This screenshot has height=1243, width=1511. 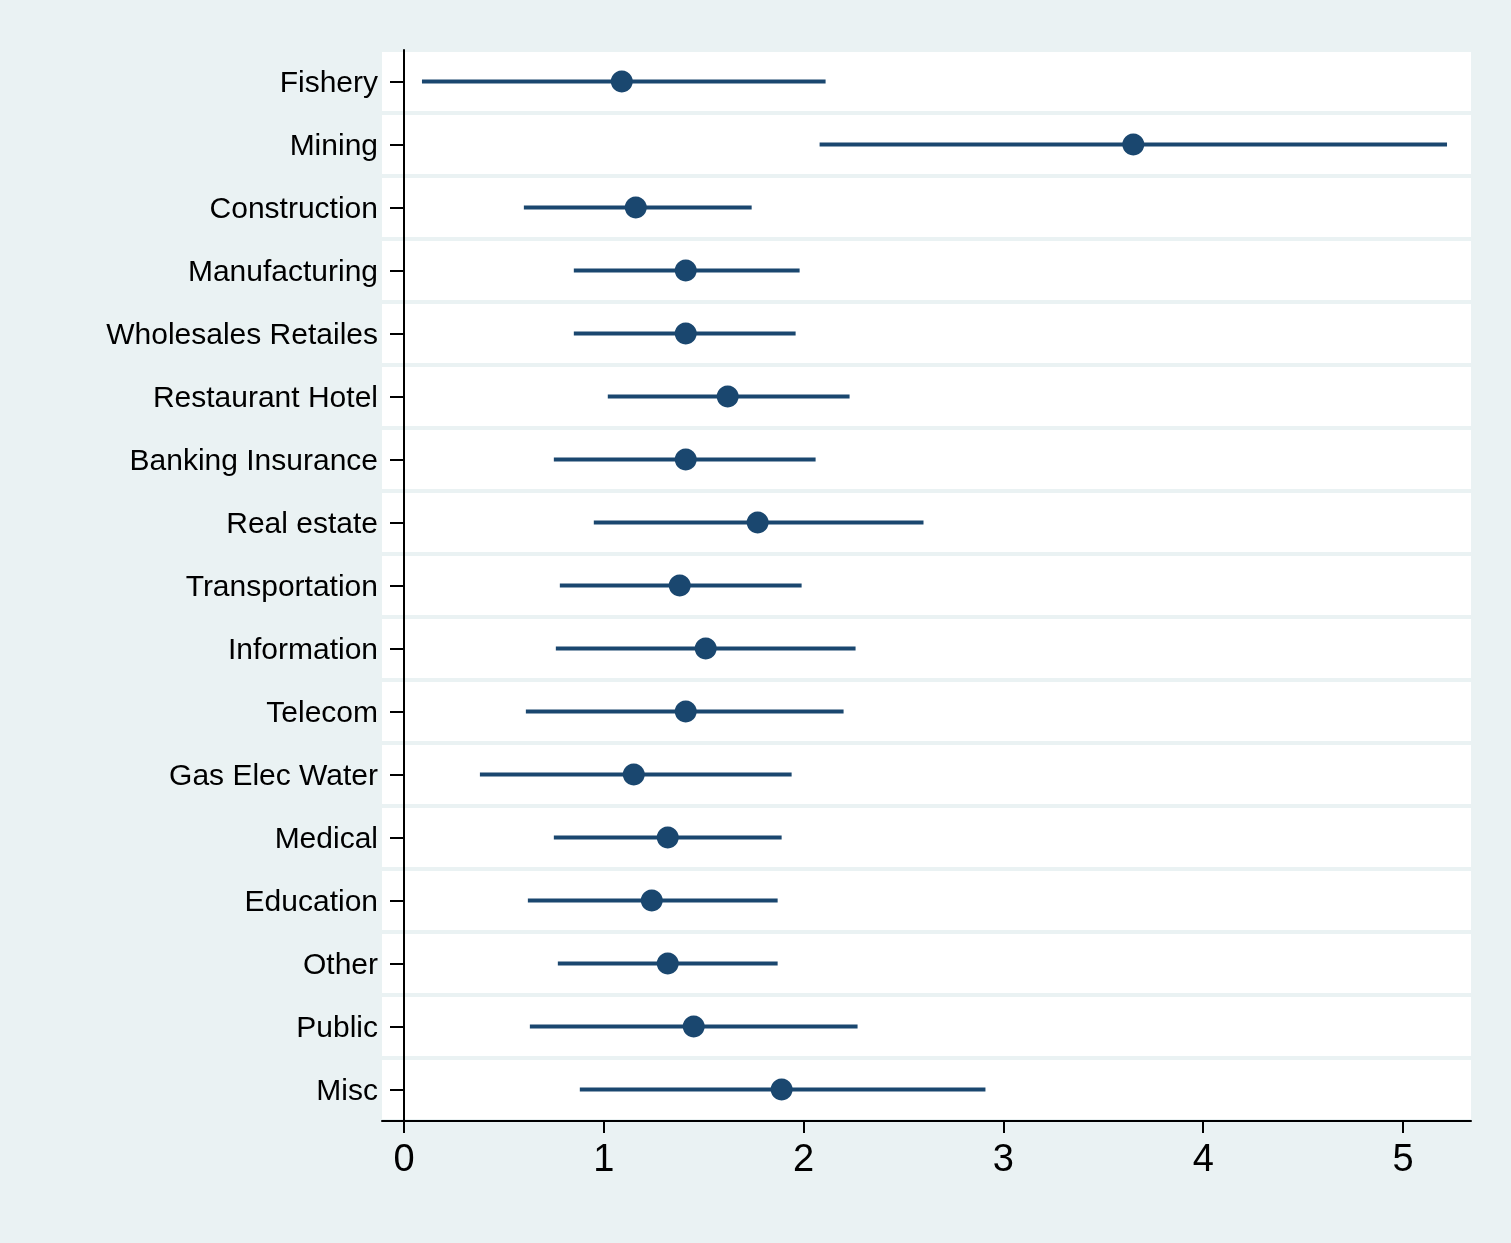 I want to click on y-tick-label: Mining, so click(x=333, y=144).